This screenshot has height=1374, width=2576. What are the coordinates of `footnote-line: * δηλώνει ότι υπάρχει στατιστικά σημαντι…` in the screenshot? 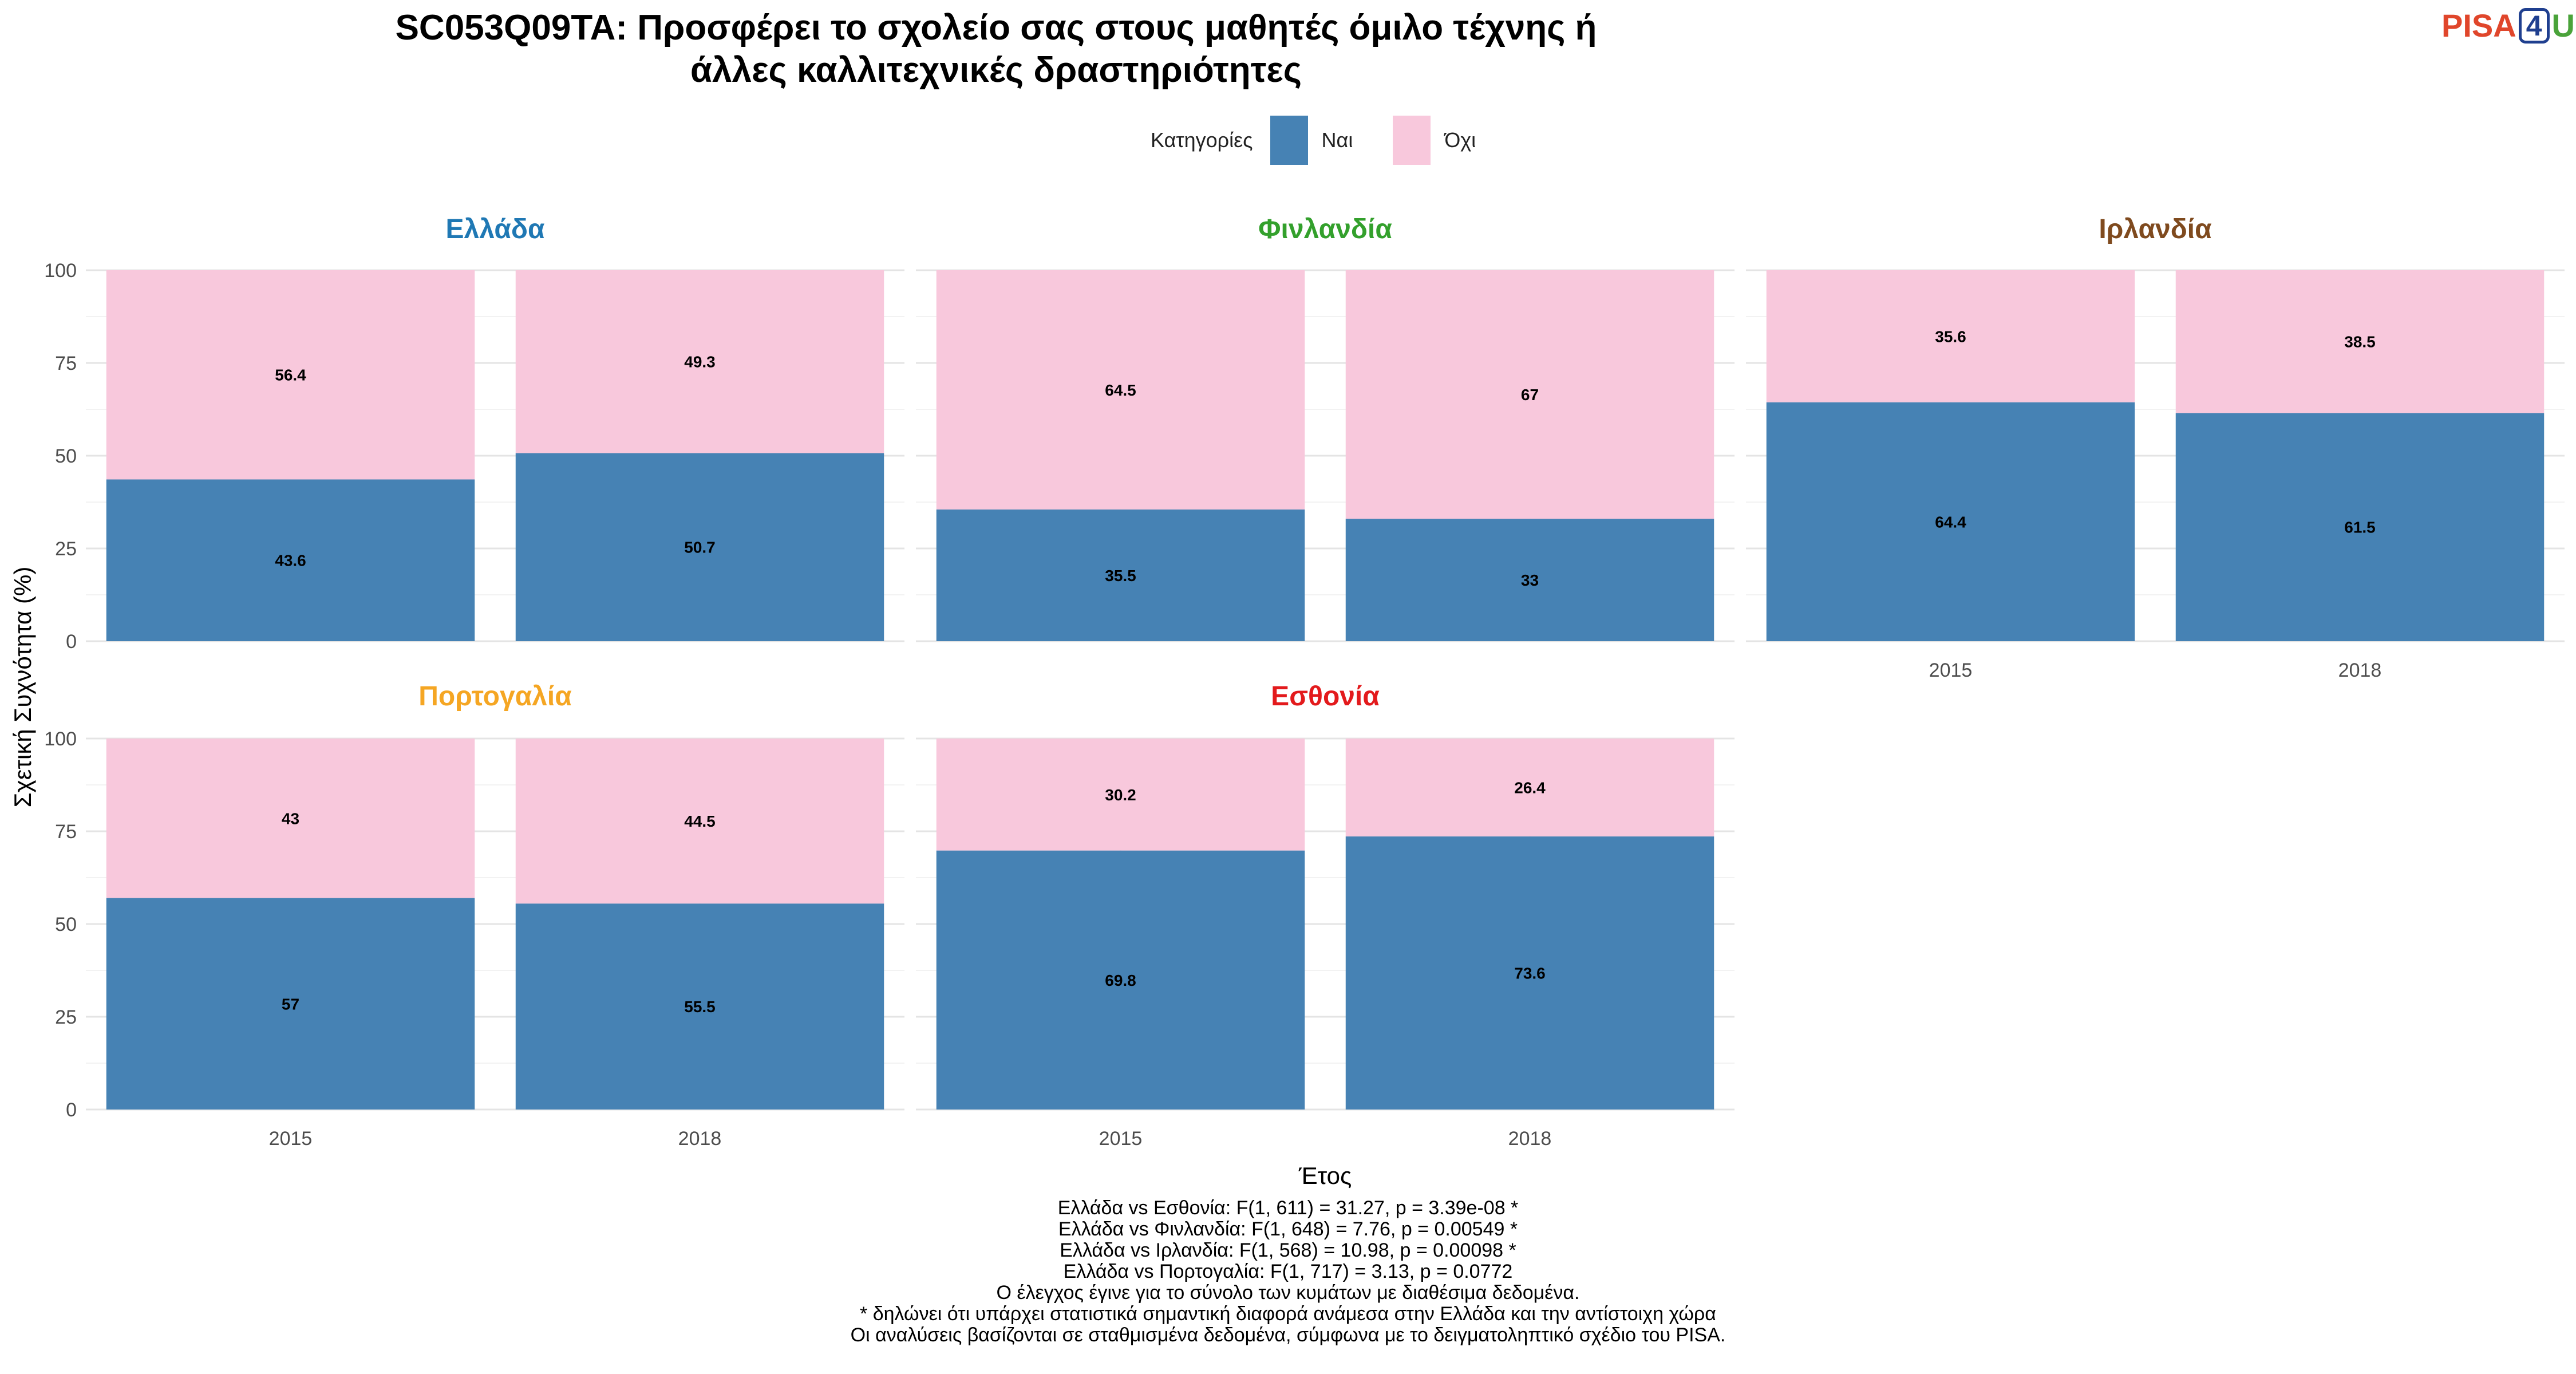 It's located at (1288, 1314).